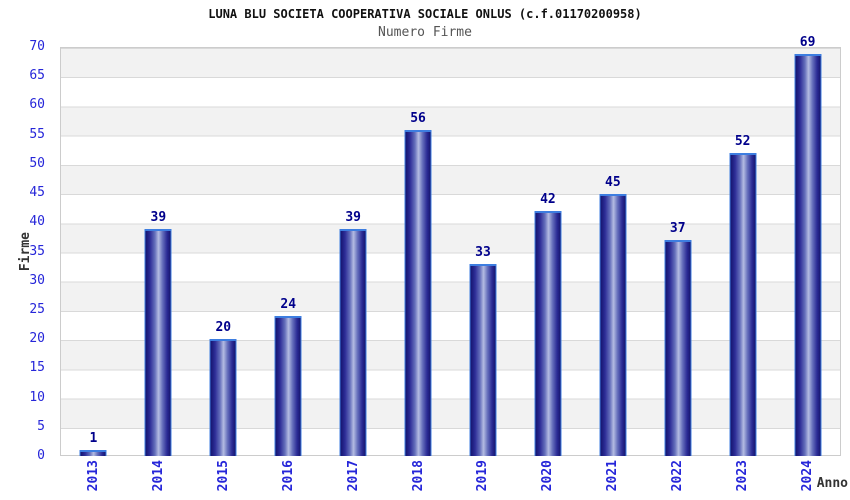 The width and height of the screenshot is (850, 500). What do you see at coordinates (37, 222) in the screenshot?
I see `y-tick: 40` at bounding box center [37, 222].